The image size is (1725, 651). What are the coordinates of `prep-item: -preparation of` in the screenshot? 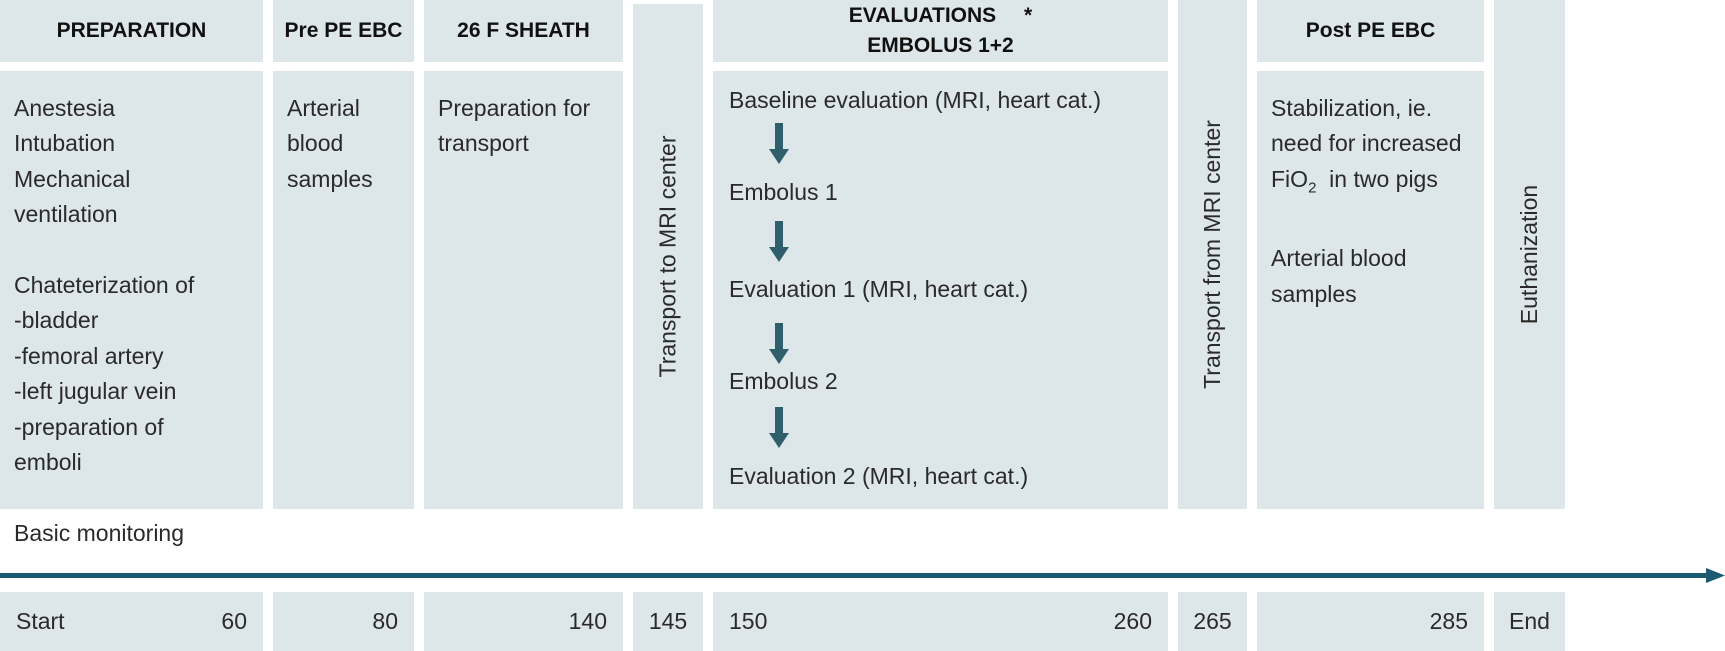 It's located at (89, 426).